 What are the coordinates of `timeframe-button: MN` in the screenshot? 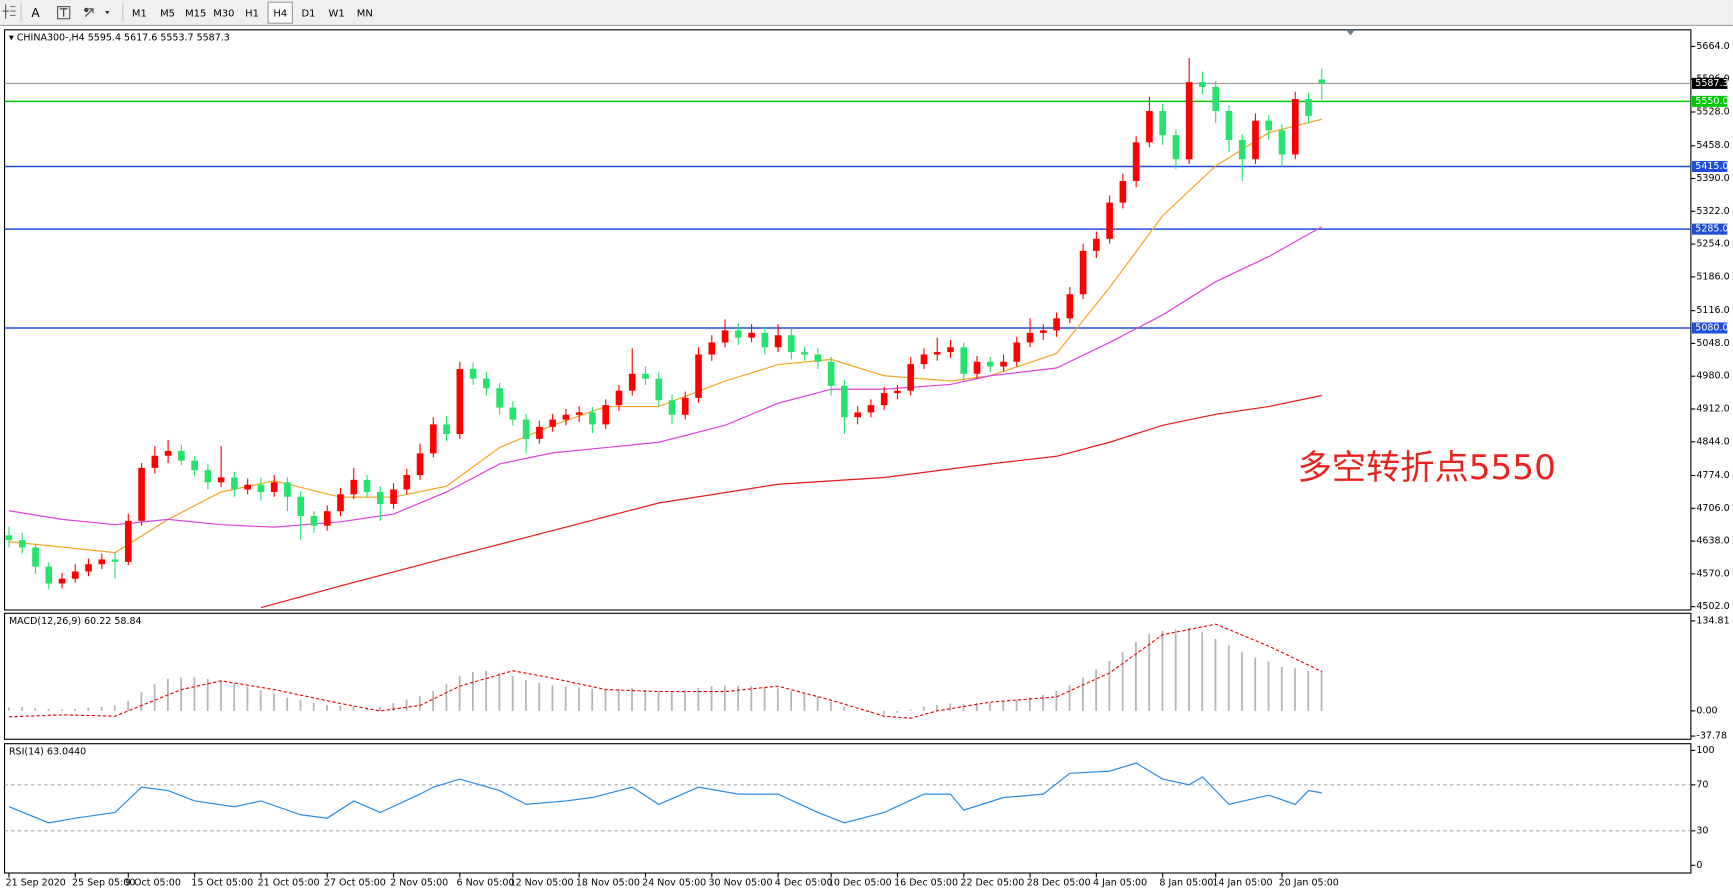 It's located at (365, 13).